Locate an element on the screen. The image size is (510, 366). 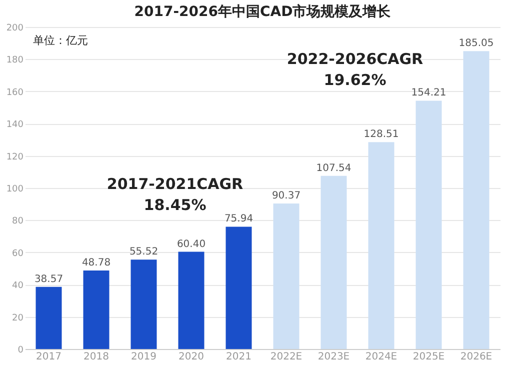
annotation: 单位：亿元 is located at coordinates (60, 40).